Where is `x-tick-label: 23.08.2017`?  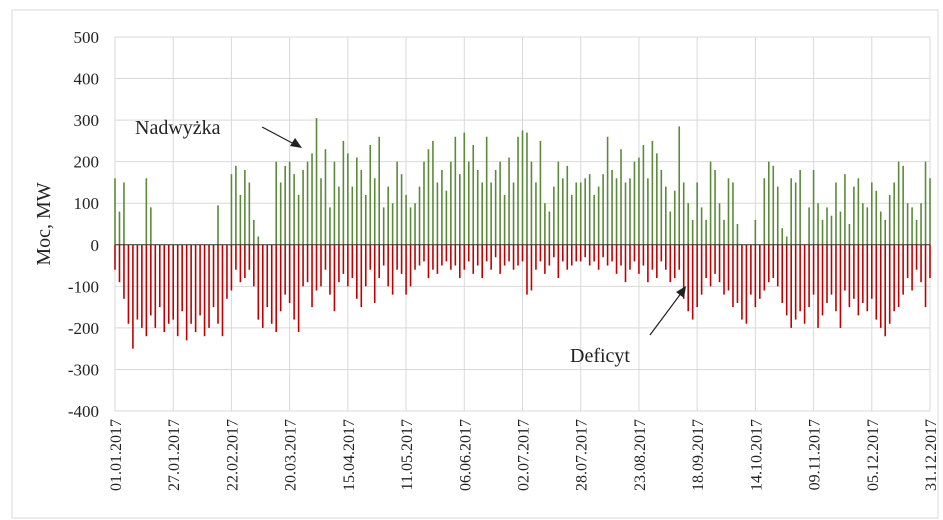
x-tick-label: 23.08.2017 is located at coordinates (640, 455).